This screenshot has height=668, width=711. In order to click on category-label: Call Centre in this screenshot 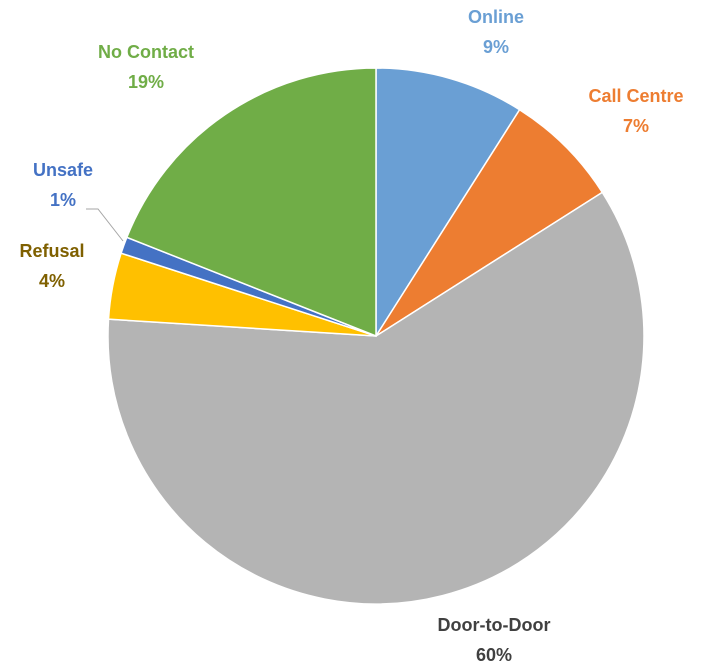, I will do `click(635, 96)`.